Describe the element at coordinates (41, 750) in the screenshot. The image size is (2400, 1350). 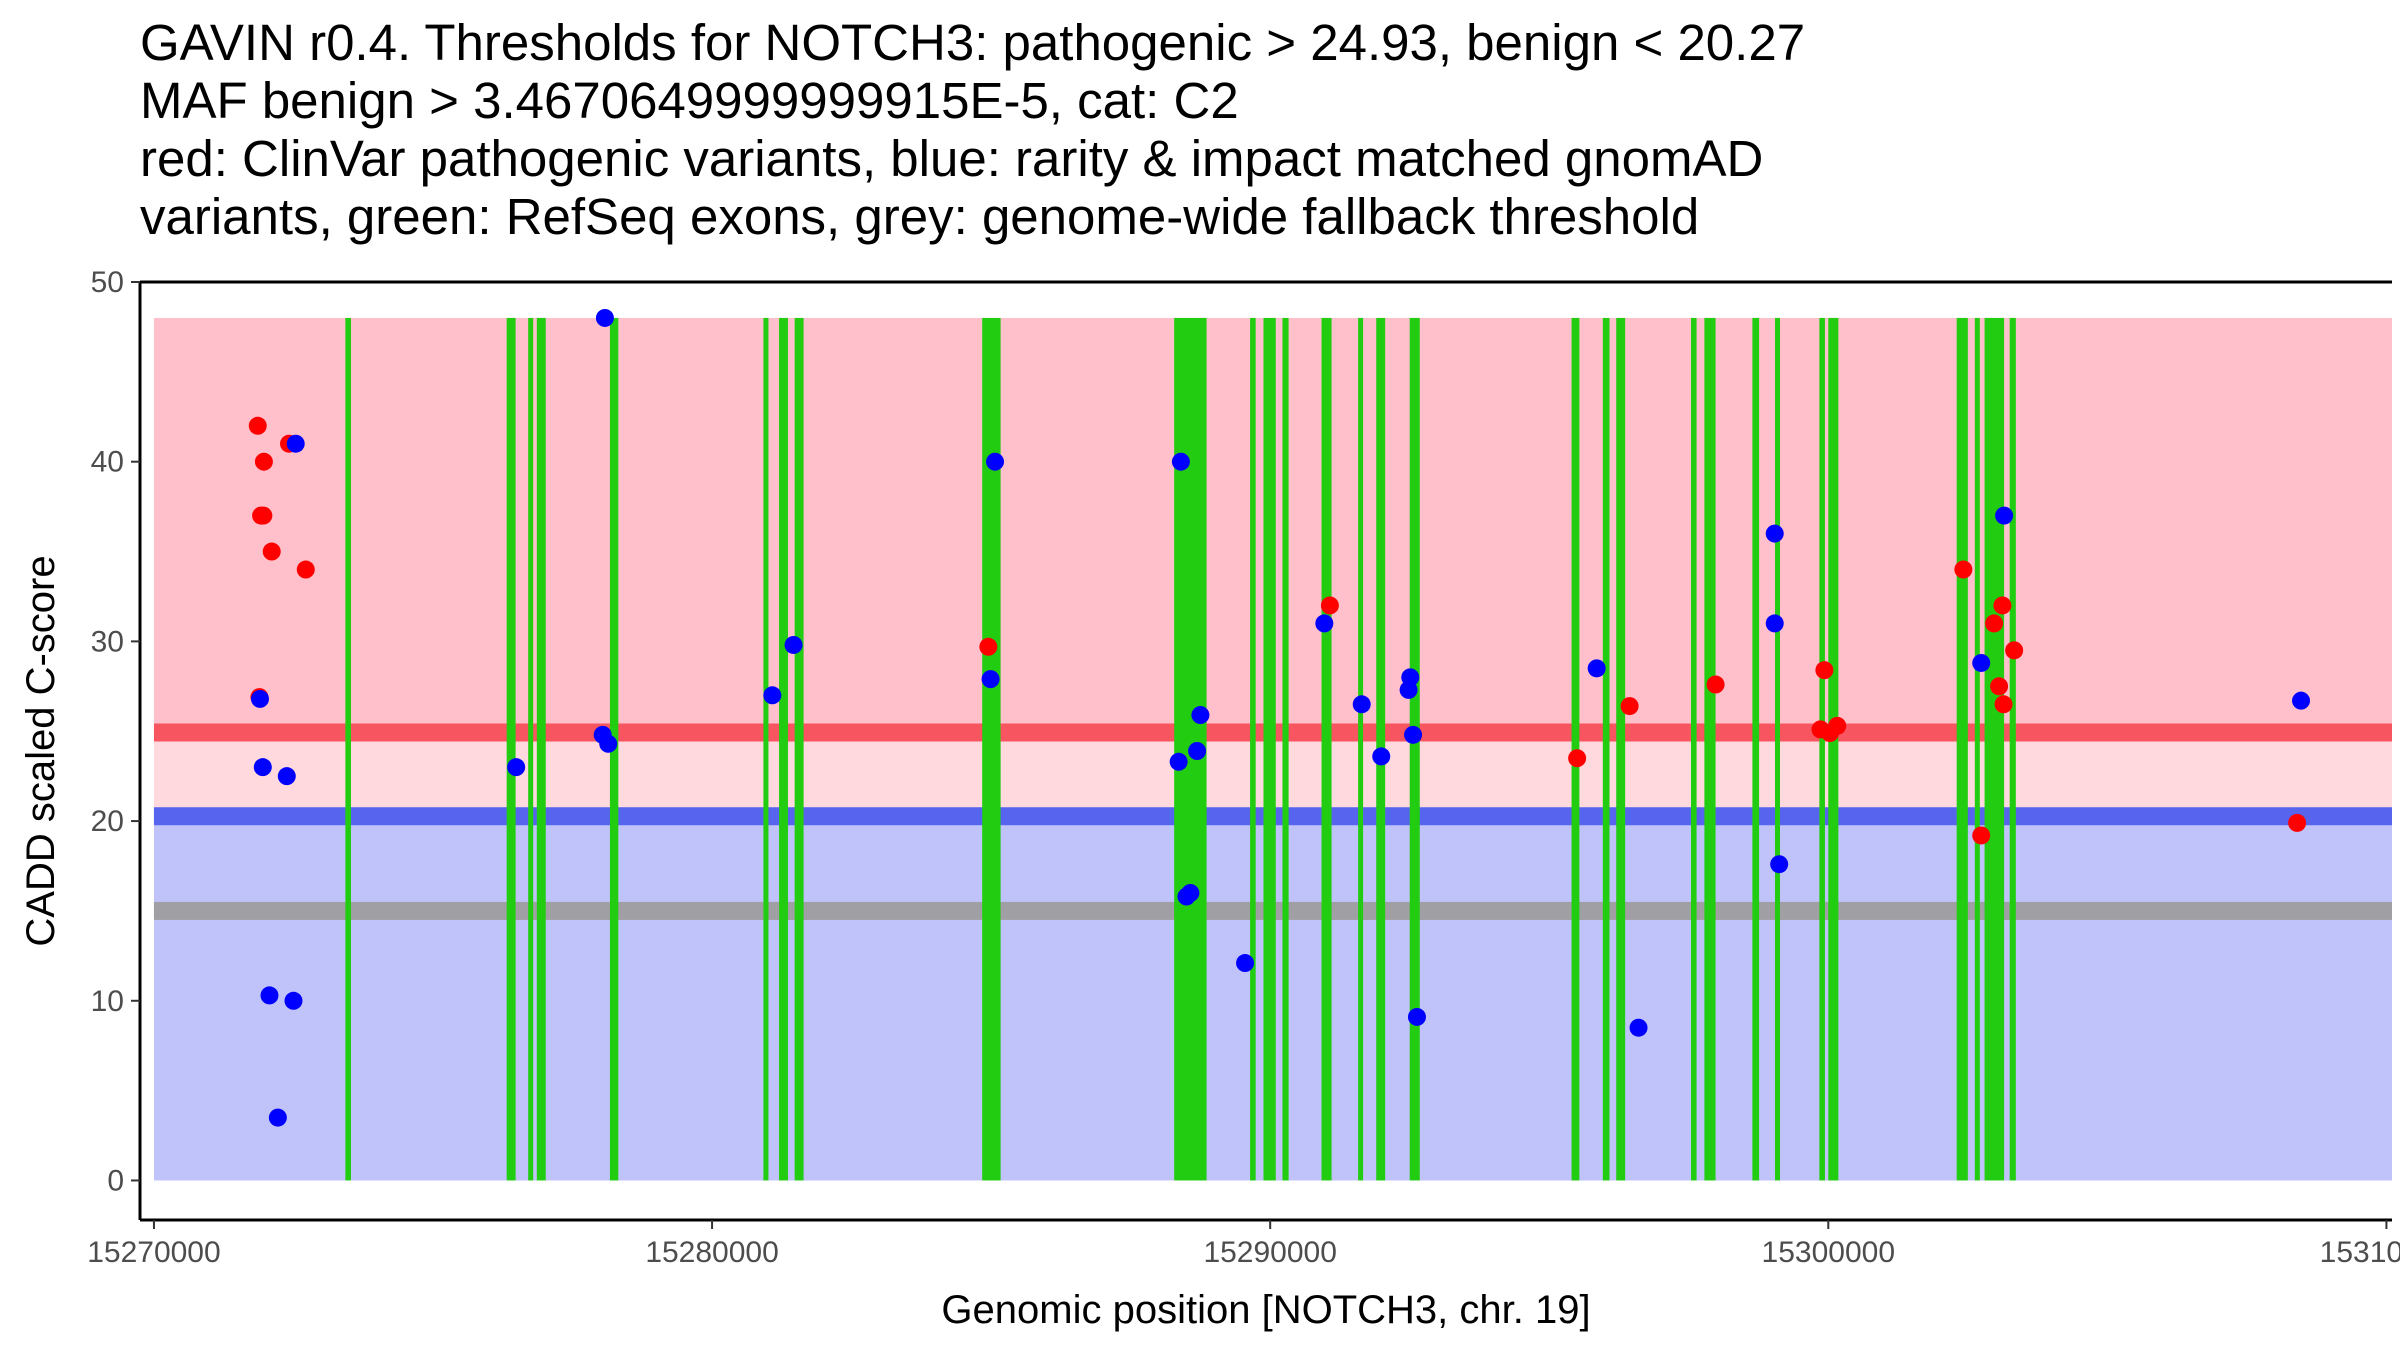
I see `y-axis-title: CADD scaled C-score` at that location.